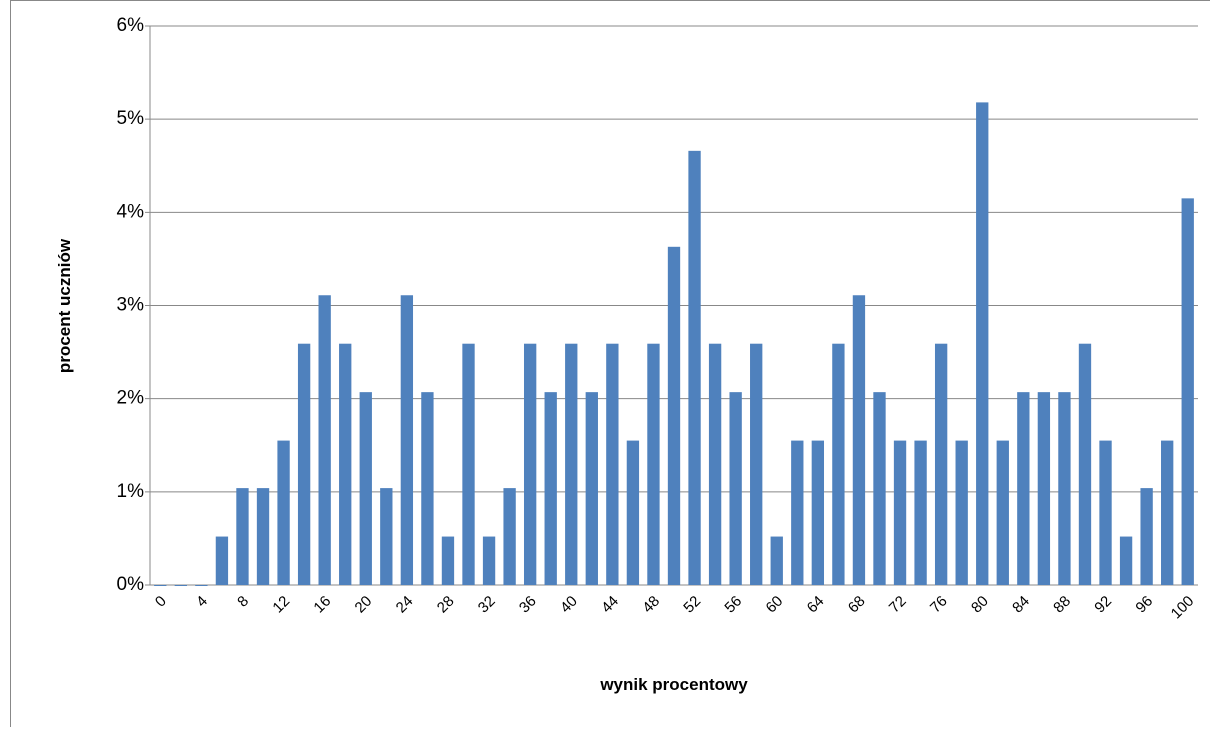  Describe the element at coordinates (1103, 605) in the screenshot. I see `x-tick-label: 92` at that location.